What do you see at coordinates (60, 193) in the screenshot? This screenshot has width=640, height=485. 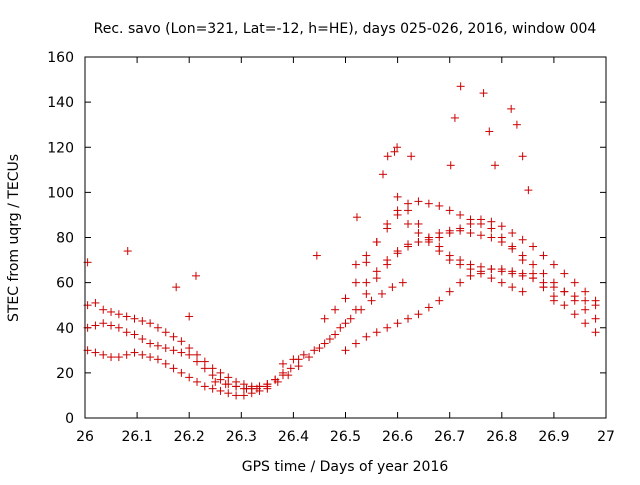 I see `y-tick-label: 100` at bounding box center [60, 193].